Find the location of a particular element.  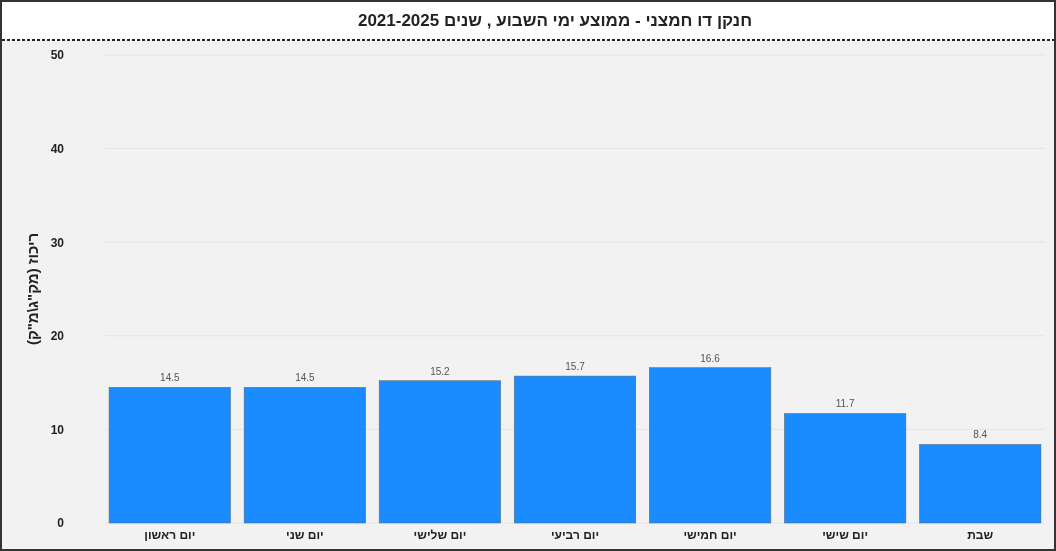

x-tick-label: יום שלישי is located at coordinates (440, 535).